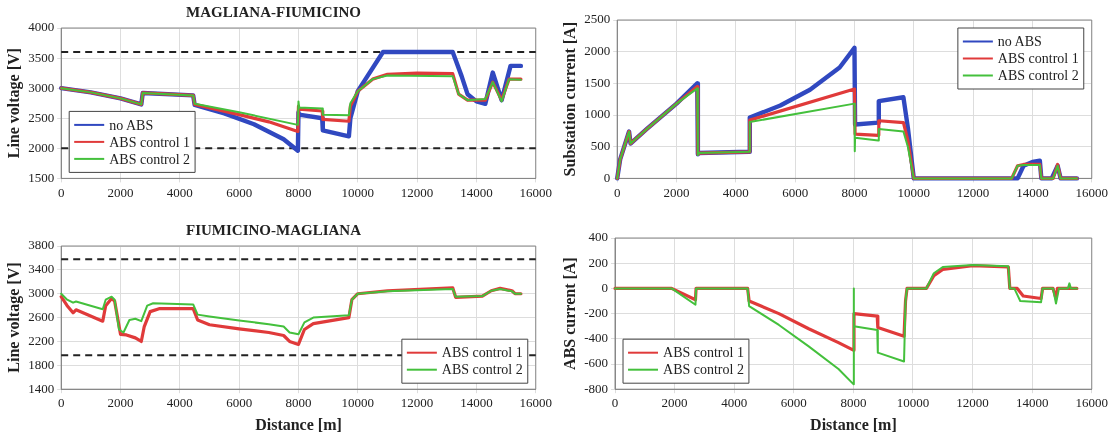  I want to click on y-tick-label: -400, so click(596, 338).